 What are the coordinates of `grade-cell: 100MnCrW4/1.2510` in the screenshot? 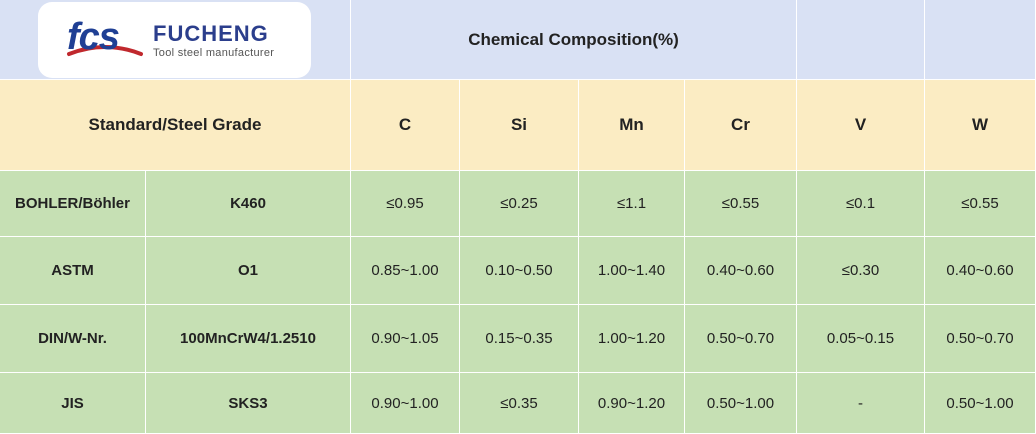 It's located at (248, 339).